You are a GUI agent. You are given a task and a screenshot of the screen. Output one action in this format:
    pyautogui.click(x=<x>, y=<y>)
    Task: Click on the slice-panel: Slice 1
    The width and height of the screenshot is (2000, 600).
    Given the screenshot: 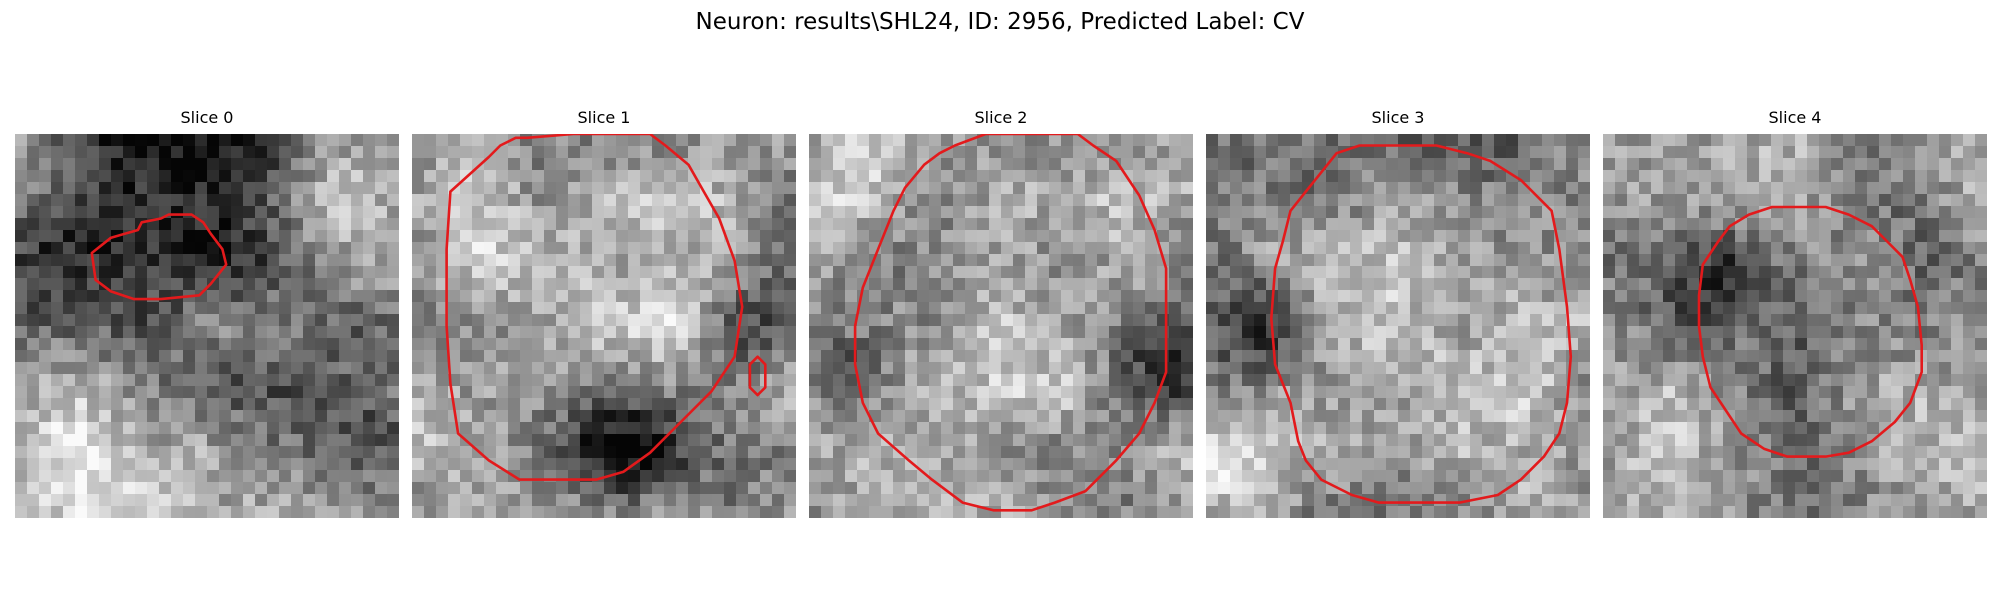 What is the action you would take?
    pyautogui.click(x=604, y=313)
    